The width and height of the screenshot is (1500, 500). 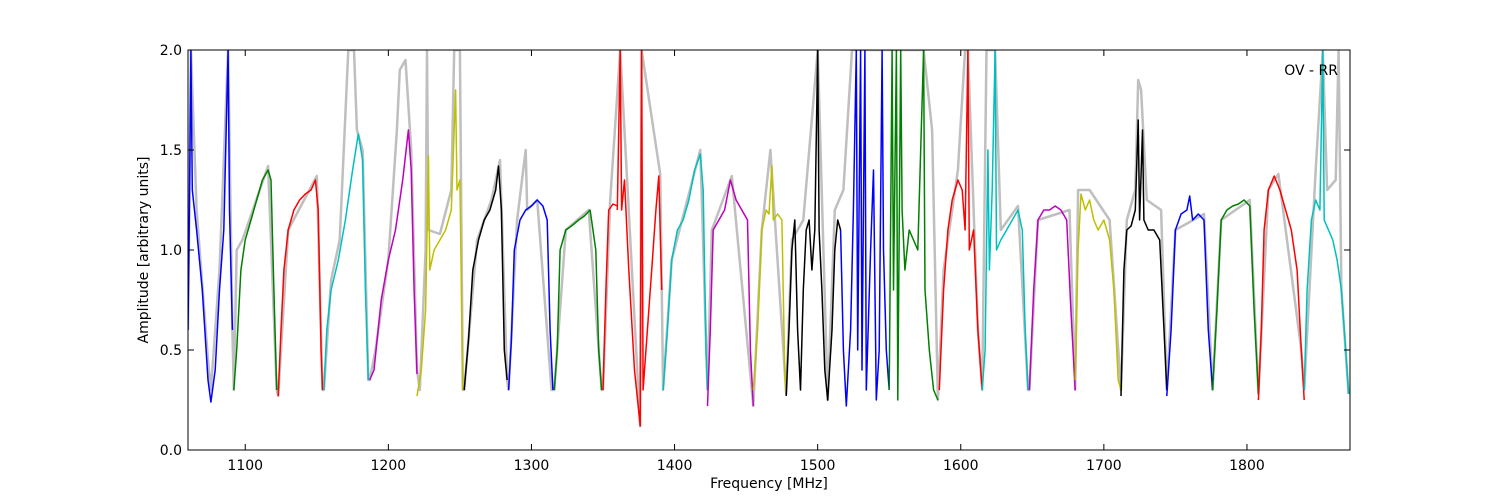 What do you see at coordinates (1311, 71) in the screenshot?
I see `chart-annotation: OV - RR` at bounding box center [1311, 71].